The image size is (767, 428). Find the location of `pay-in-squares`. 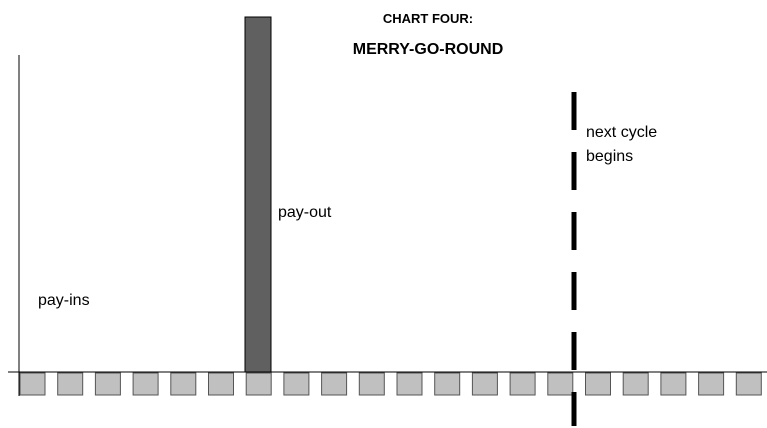

pay-in-squares is located at coordinates (390, 384).